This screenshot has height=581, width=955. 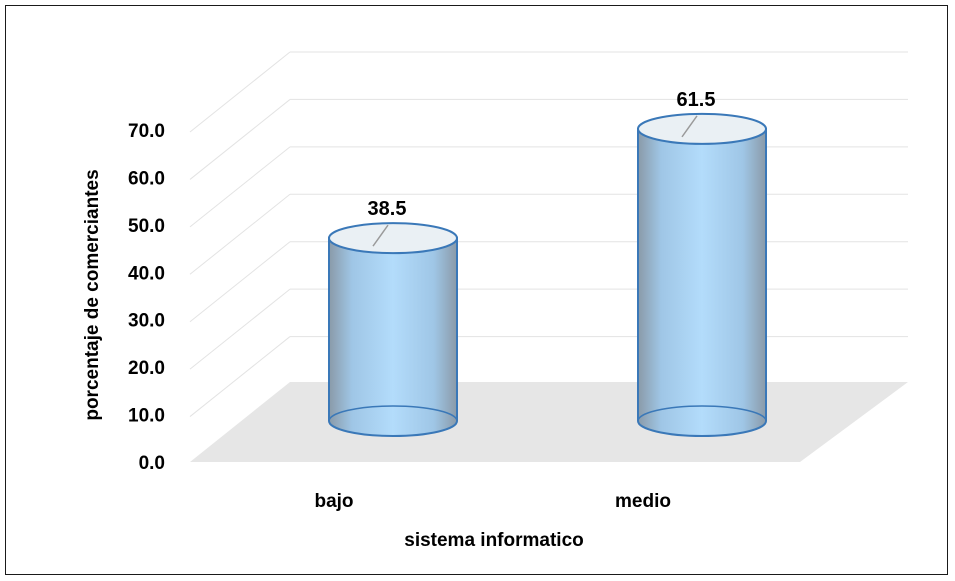 What do you see at coordinates (146, 131) in the screenshot?
I see `y-tick-label: 70.0` at bounding box center [146, 131].